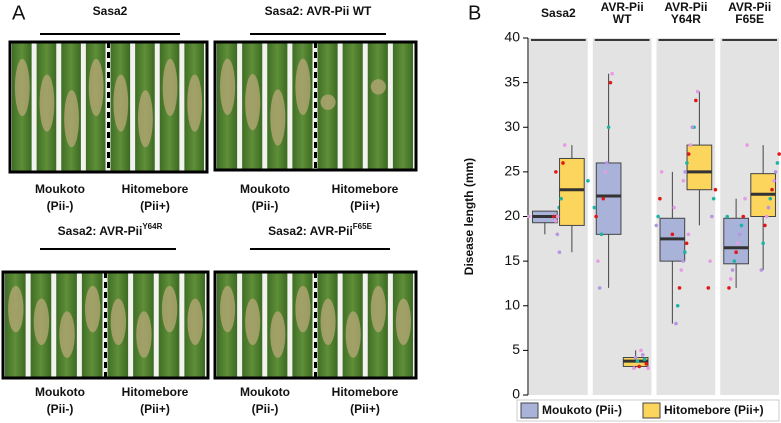  I want to click on y-tick-label: 5, so click(516, 349).